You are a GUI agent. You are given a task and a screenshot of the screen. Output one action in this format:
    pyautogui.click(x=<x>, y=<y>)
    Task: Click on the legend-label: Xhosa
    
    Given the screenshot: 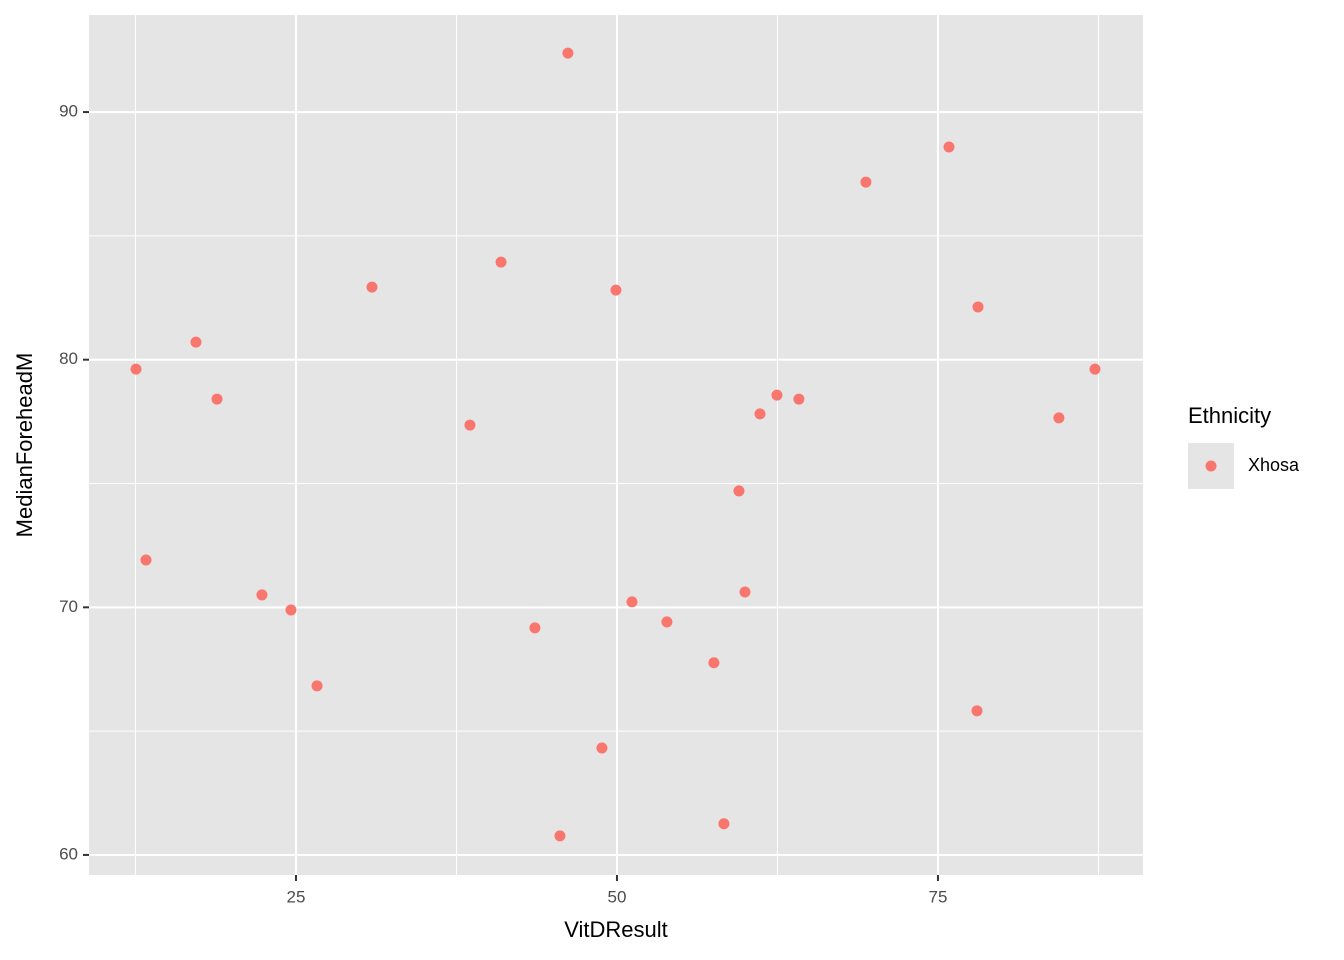 What is the action you would take?
    pyautogui.click(x=1274, y=465)
    